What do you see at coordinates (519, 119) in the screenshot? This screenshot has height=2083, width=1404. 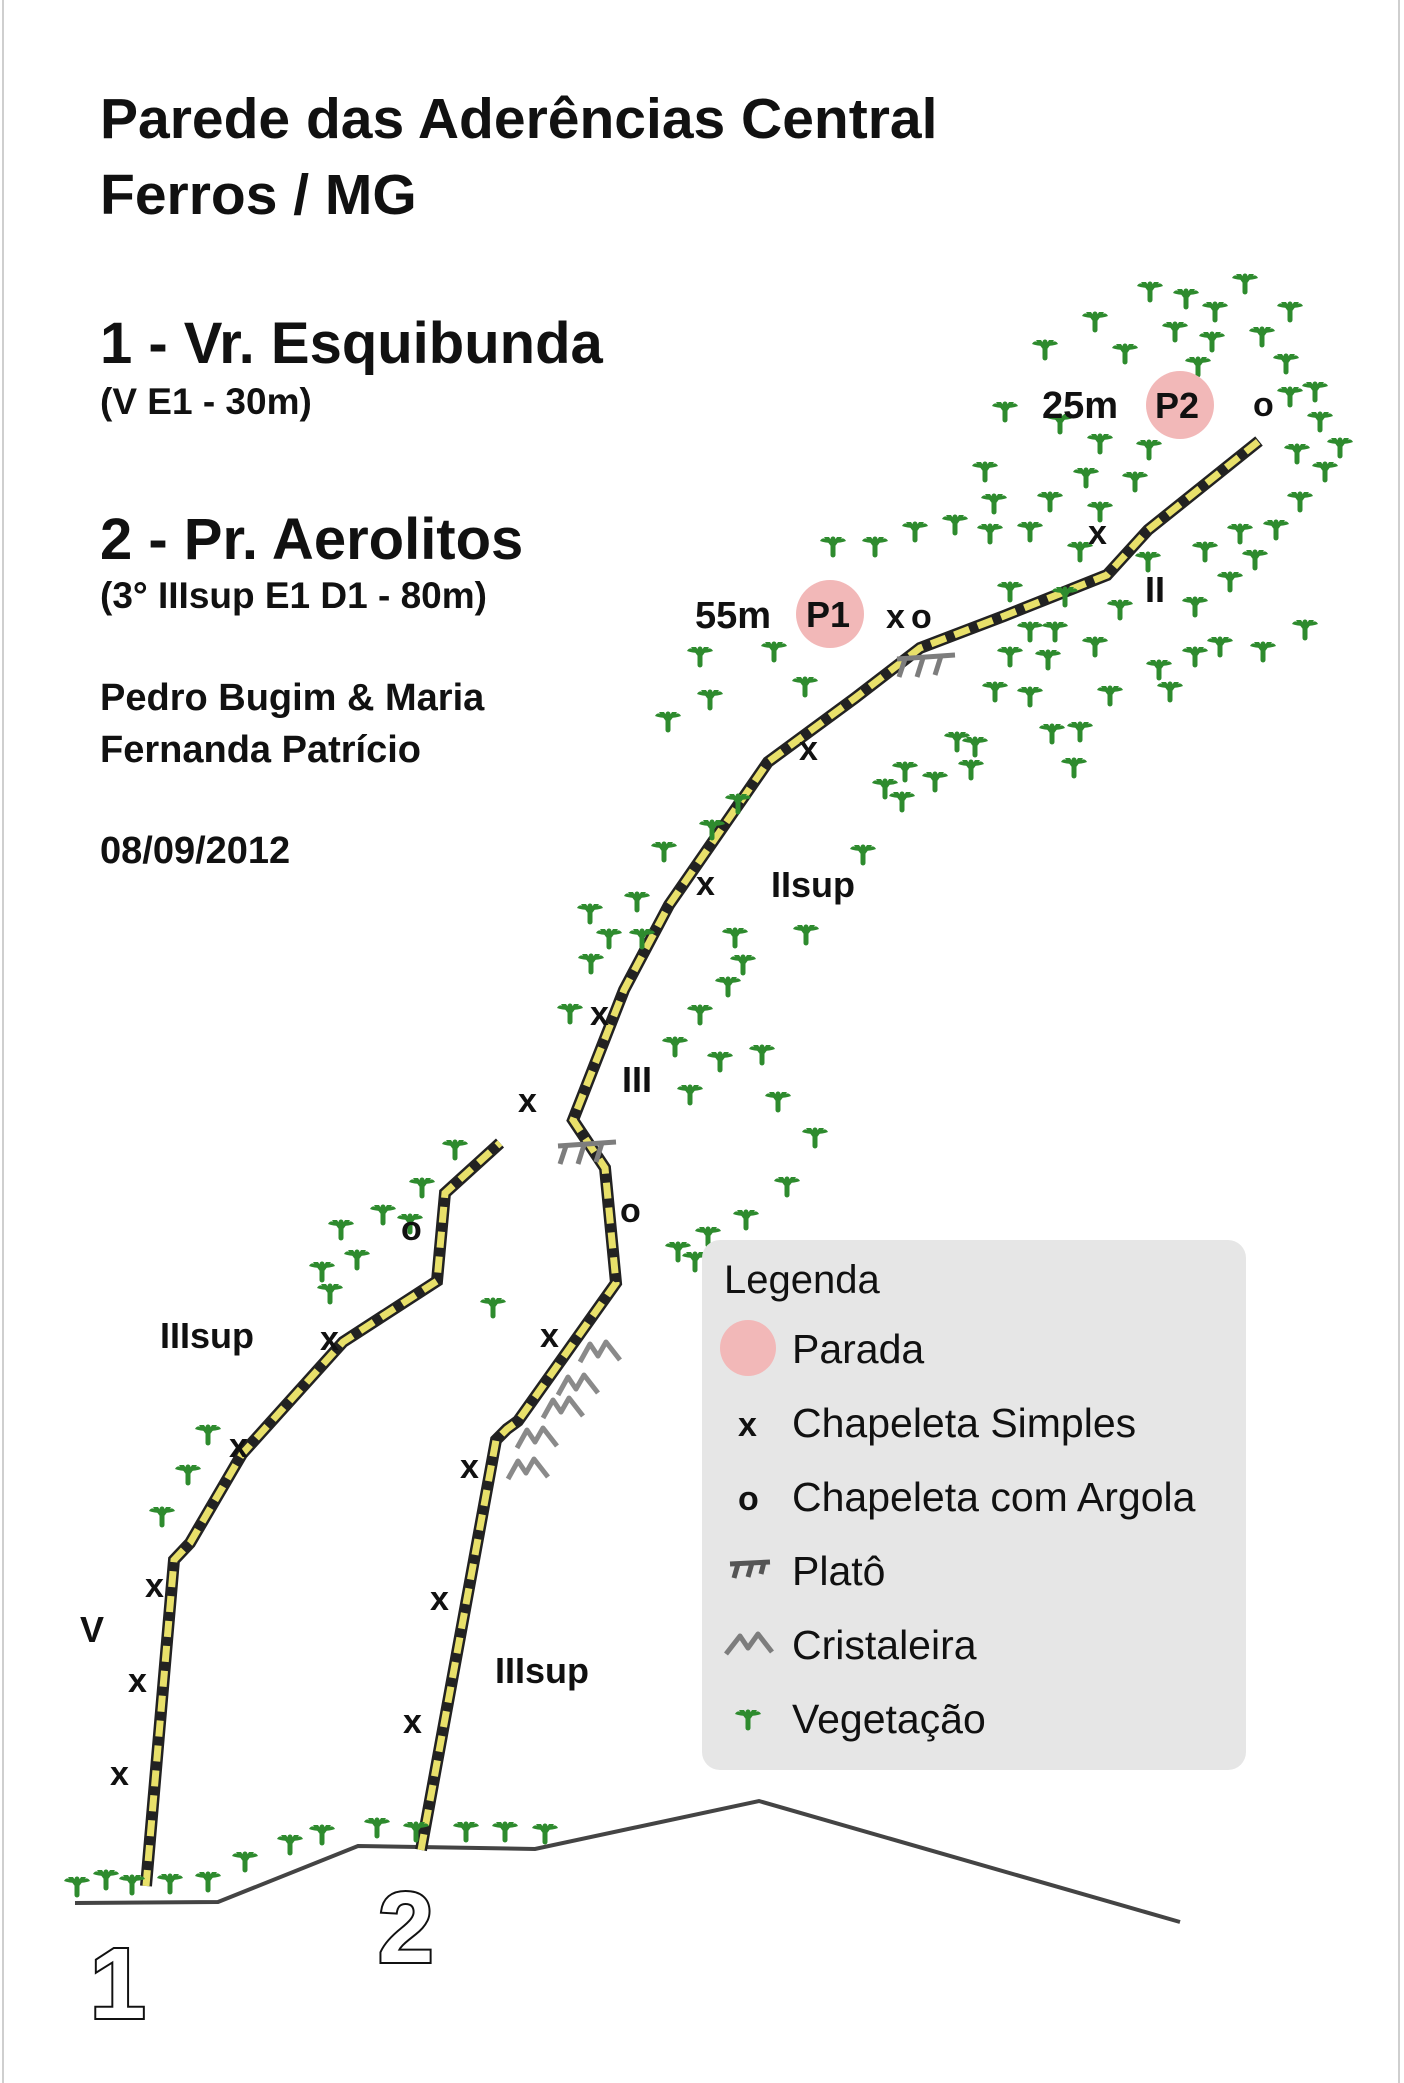 I see `title-line-1: Parede das Aderências Central` at bounding box center [519, 119].